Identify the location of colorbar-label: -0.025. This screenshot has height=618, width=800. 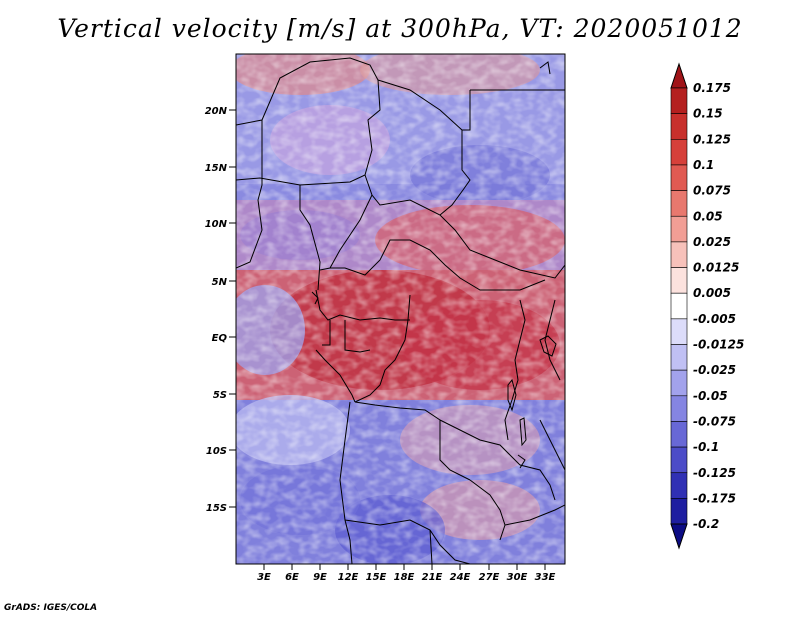
(714, 370).